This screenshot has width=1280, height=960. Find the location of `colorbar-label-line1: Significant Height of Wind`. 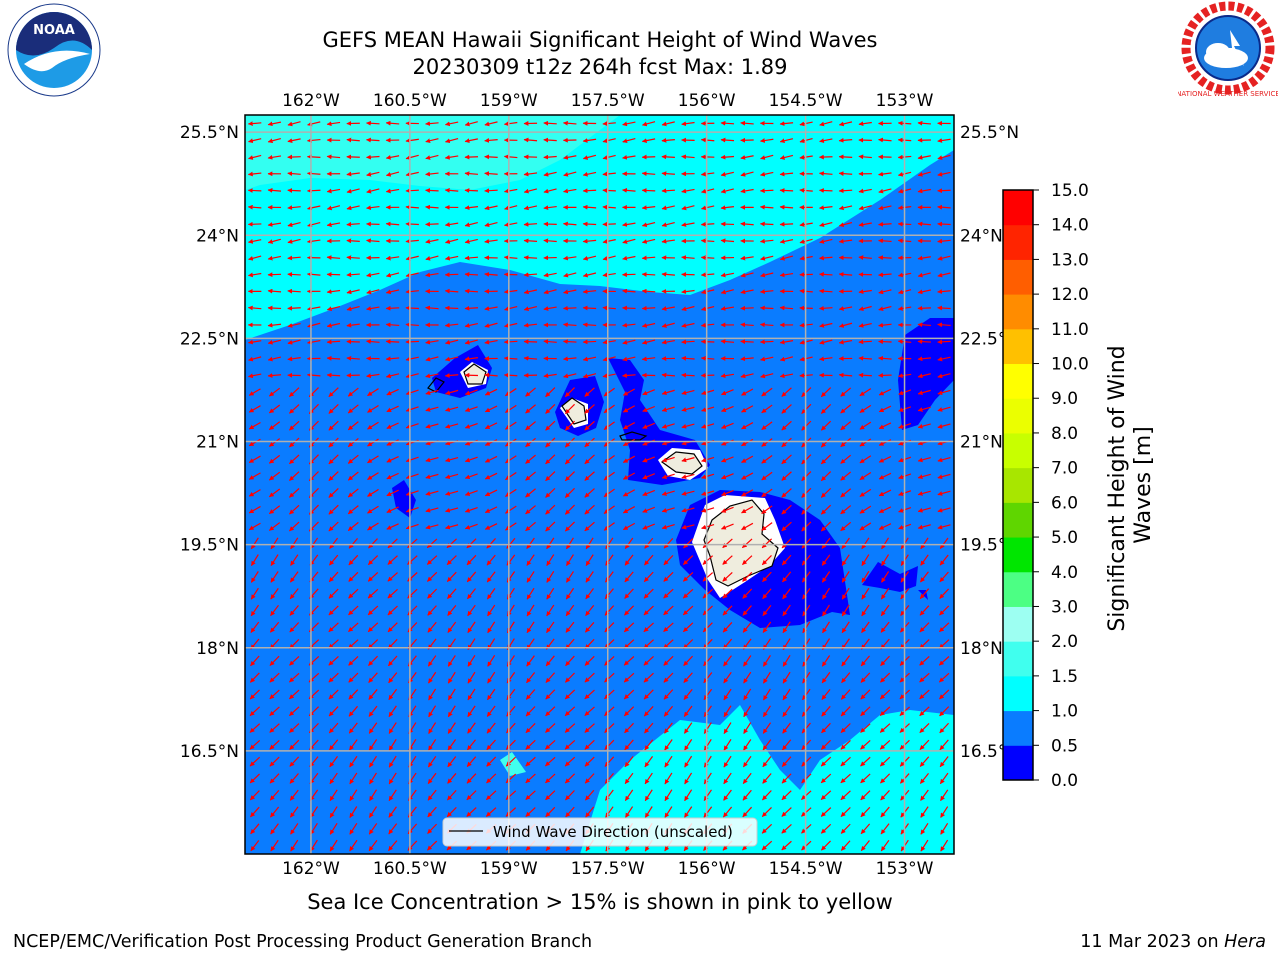

colorbar-label-line1: Significant Height of Wind is located at coordinates (1117, 488).